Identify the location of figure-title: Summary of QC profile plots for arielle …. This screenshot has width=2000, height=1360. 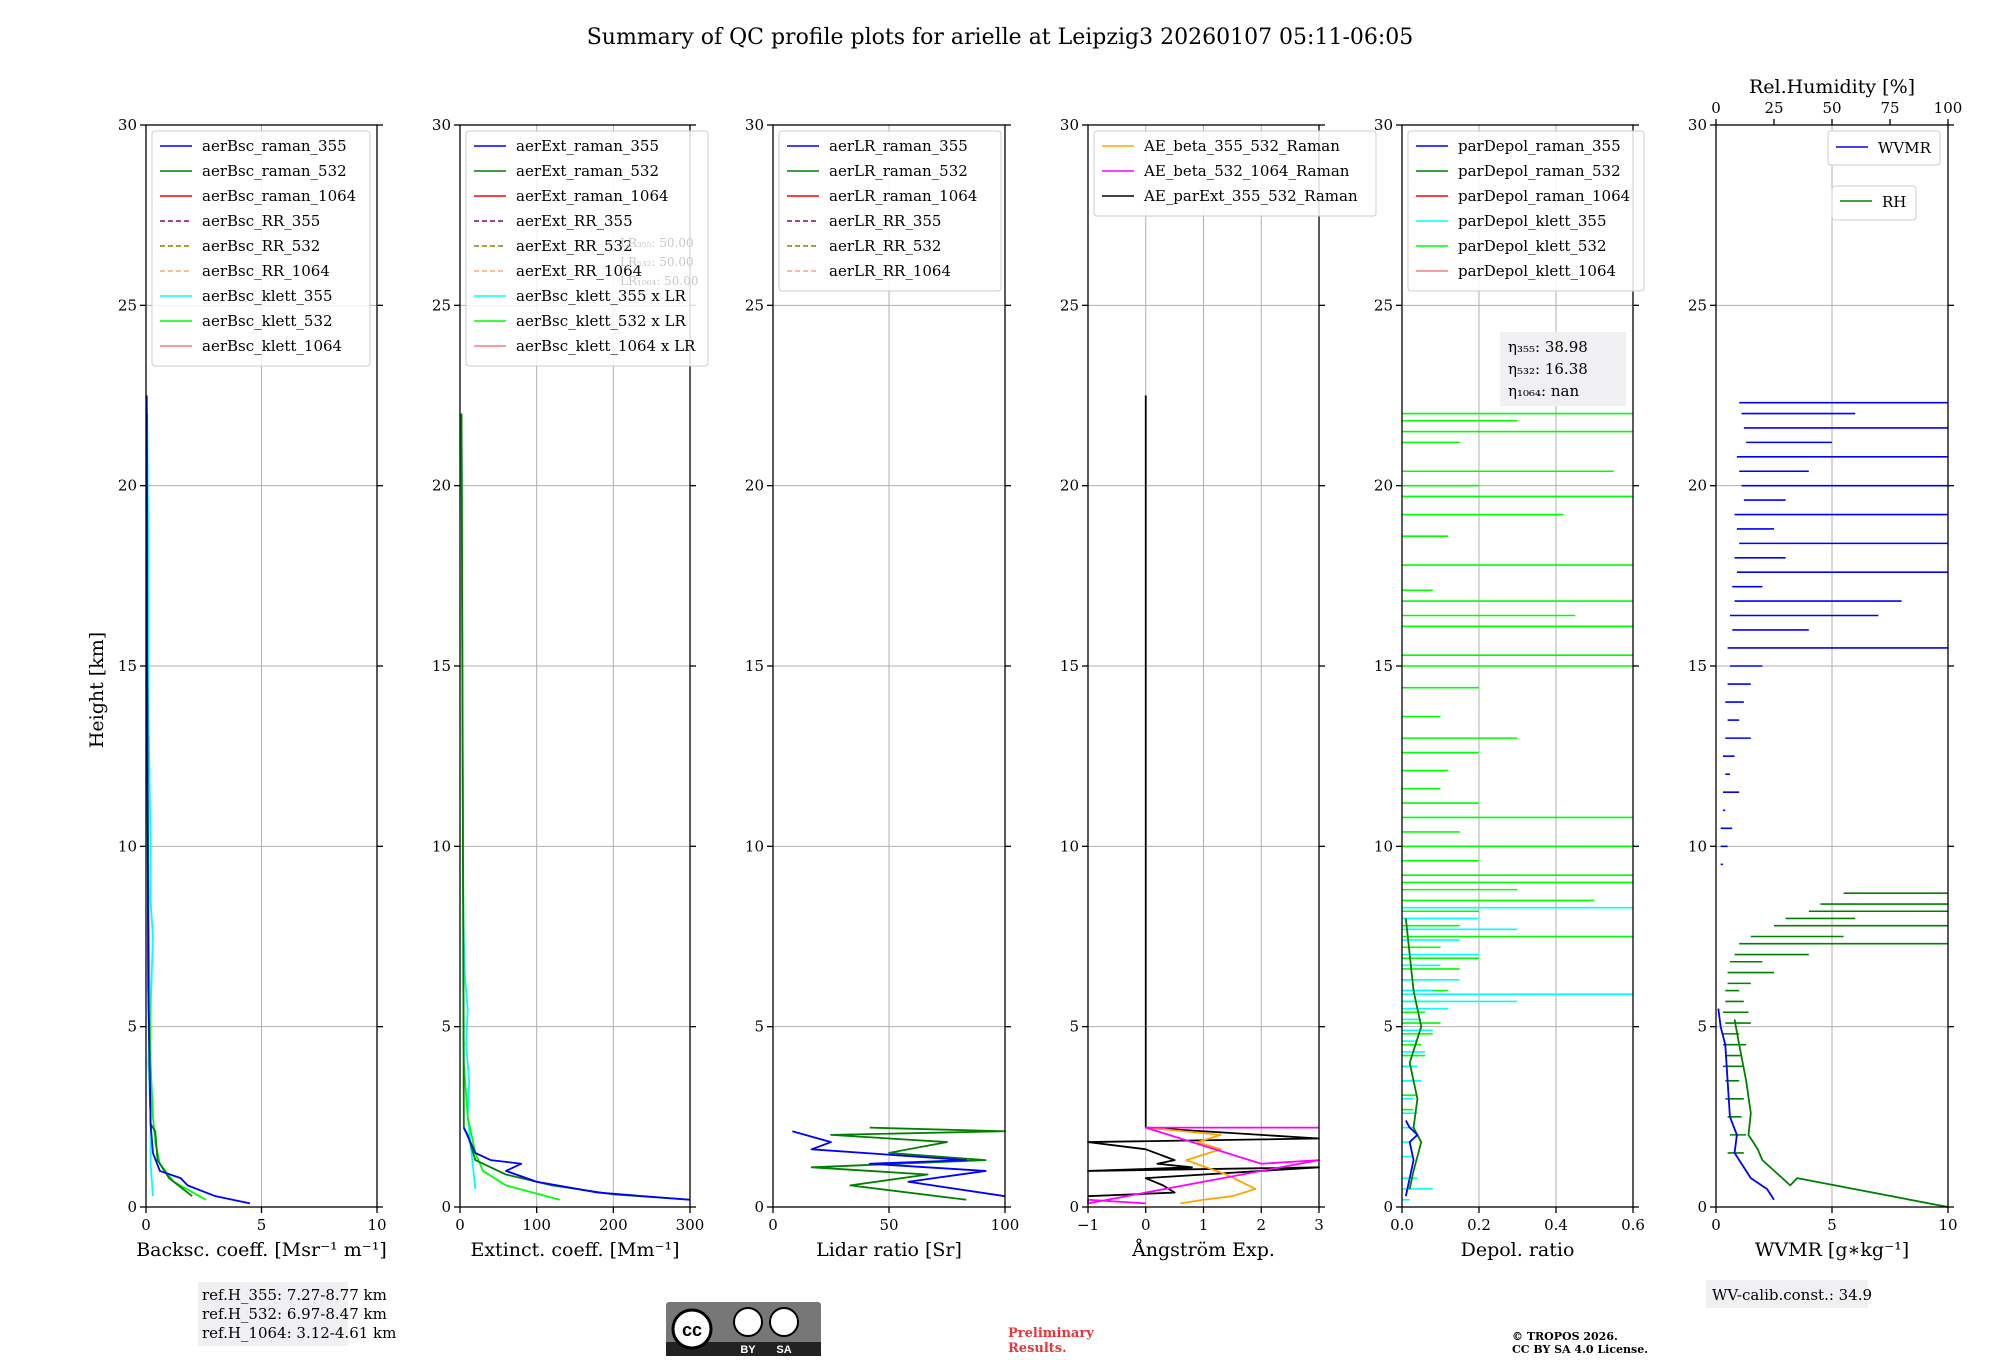
(1000, 37).